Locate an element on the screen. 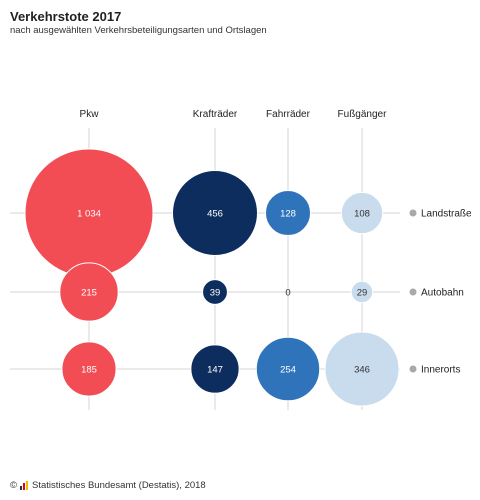 The height and width of the screenshot is (500, 480). source-text: Statistisches Bundesamt (Destatis), 2018 is located at coordinates (119, 485).